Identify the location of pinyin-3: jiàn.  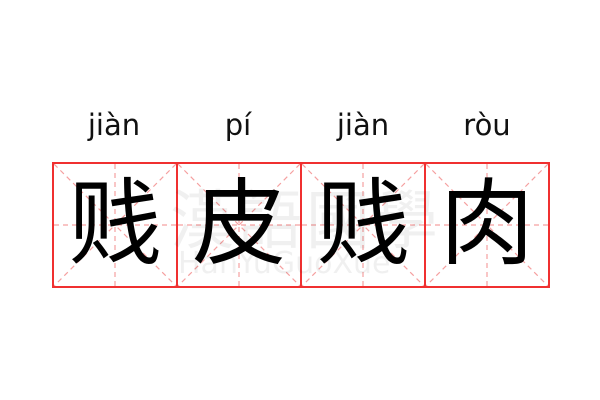
(363, 125).